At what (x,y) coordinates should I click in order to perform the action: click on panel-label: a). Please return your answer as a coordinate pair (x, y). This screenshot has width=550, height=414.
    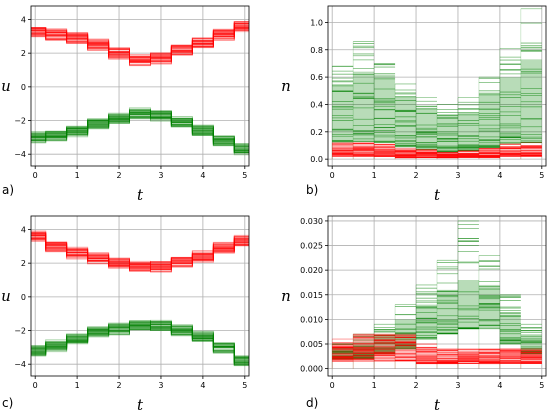
    Looking at the image, I should click on (8, 190).